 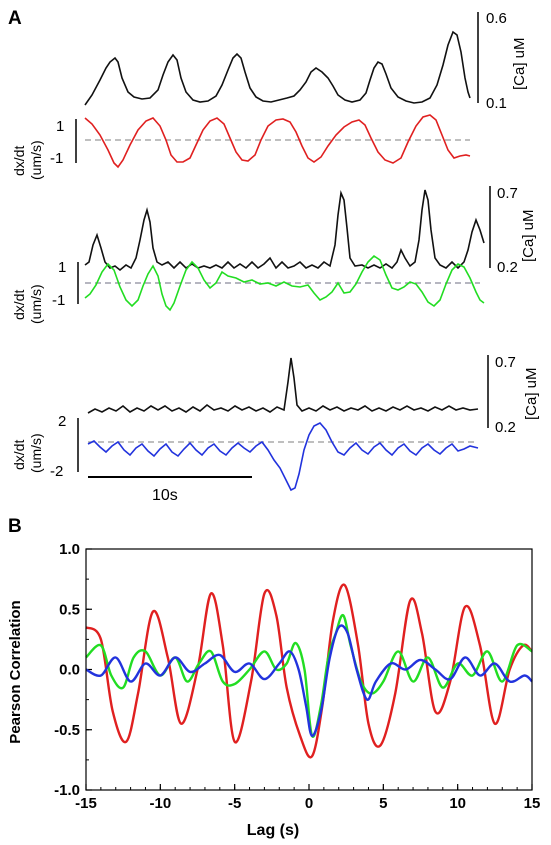 I want to click on row-3-calcium-unit: [Ca] uM, so click(x=531, y=393).